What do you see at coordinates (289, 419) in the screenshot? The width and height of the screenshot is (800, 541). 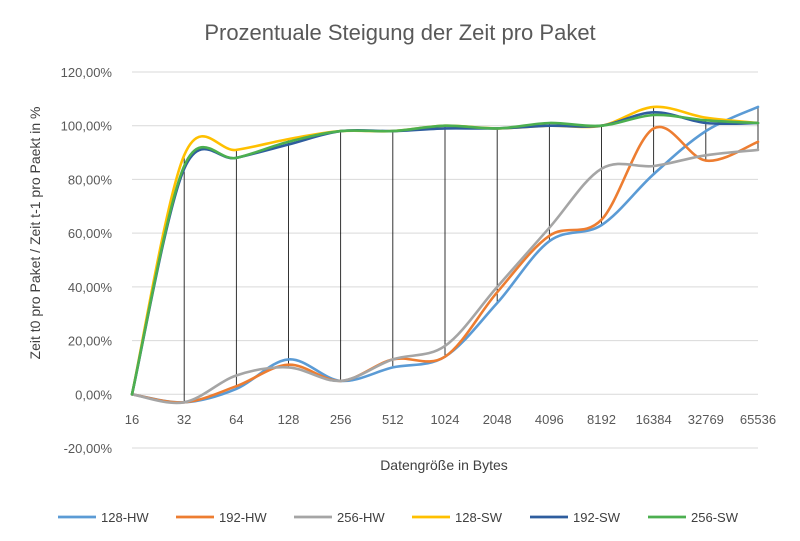 I see `x-tick-label: 128` at bounding box center [289, 419].